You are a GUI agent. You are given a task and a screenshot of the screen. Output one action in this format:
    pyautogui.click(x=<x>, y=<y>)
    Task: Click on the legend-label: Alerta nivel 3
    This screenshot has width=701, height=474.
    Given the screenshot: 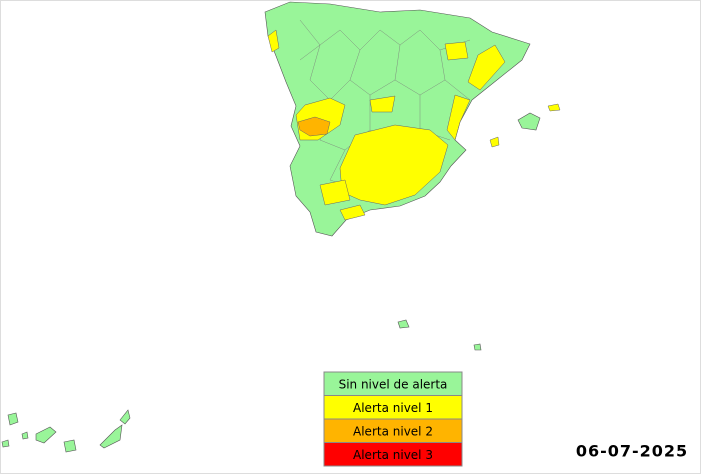 What is the action you would take?
    pyautogui.click(x=393, y=455)
    